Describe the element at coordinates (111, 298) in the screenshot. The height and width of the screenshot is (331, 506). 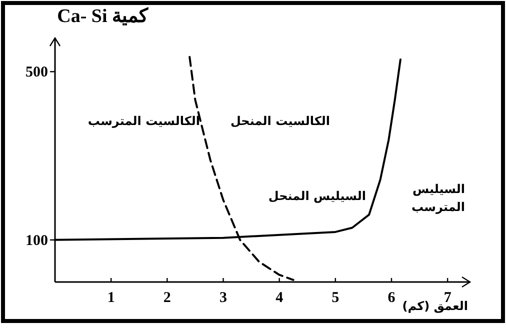
I see `x-tick-label: 1` at that location.